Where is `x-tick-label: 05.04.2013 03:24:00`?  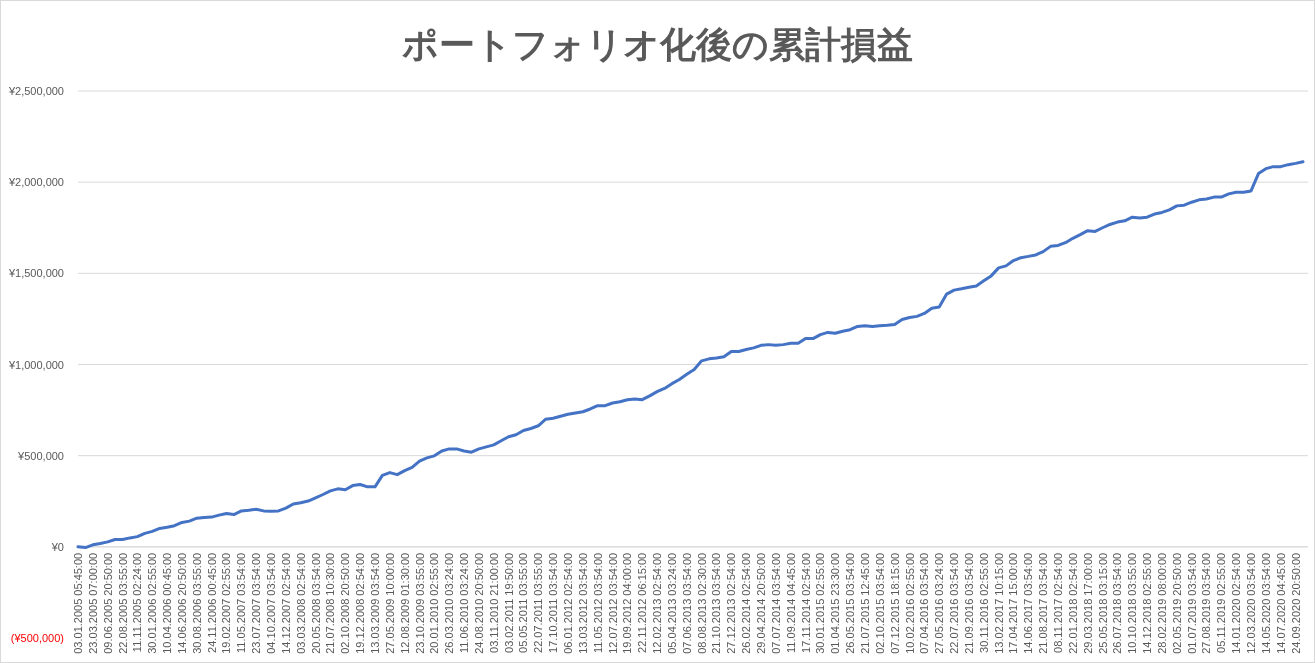 x-tick-label: 05.04.2013 03:24:00 is located at coordinates (671, 603).